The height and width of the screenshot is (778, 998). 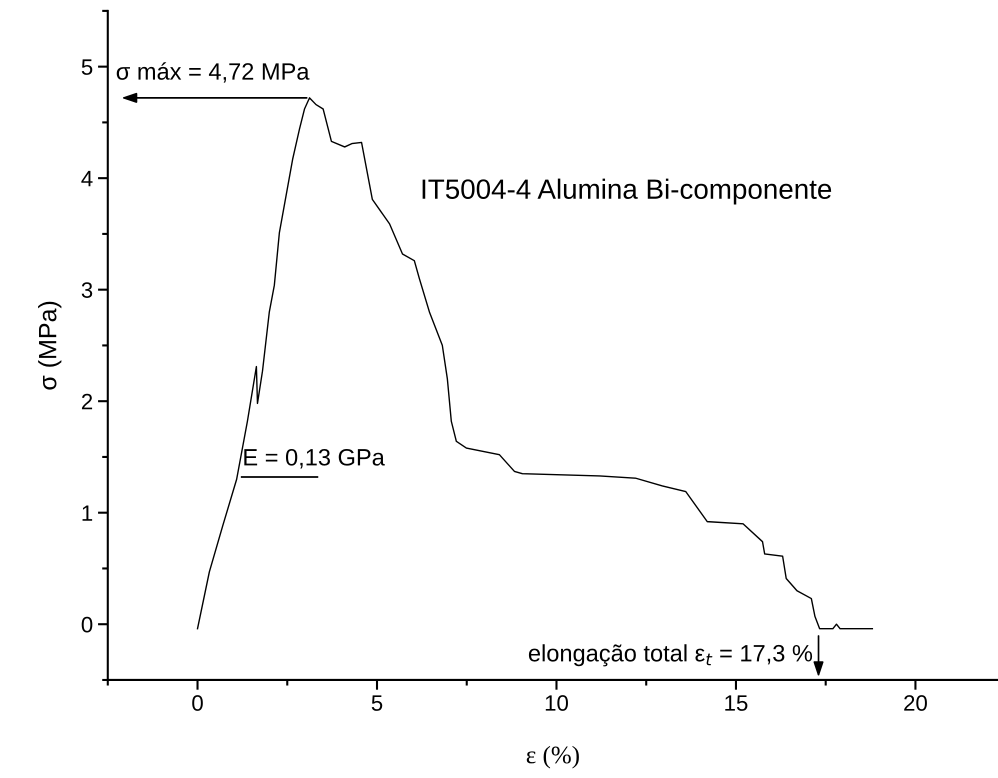 What do you see at coordinates (50, 346) in the screenshot?
I see `y-axis-title: σ (MPa)` at bounding box center [50, 346].